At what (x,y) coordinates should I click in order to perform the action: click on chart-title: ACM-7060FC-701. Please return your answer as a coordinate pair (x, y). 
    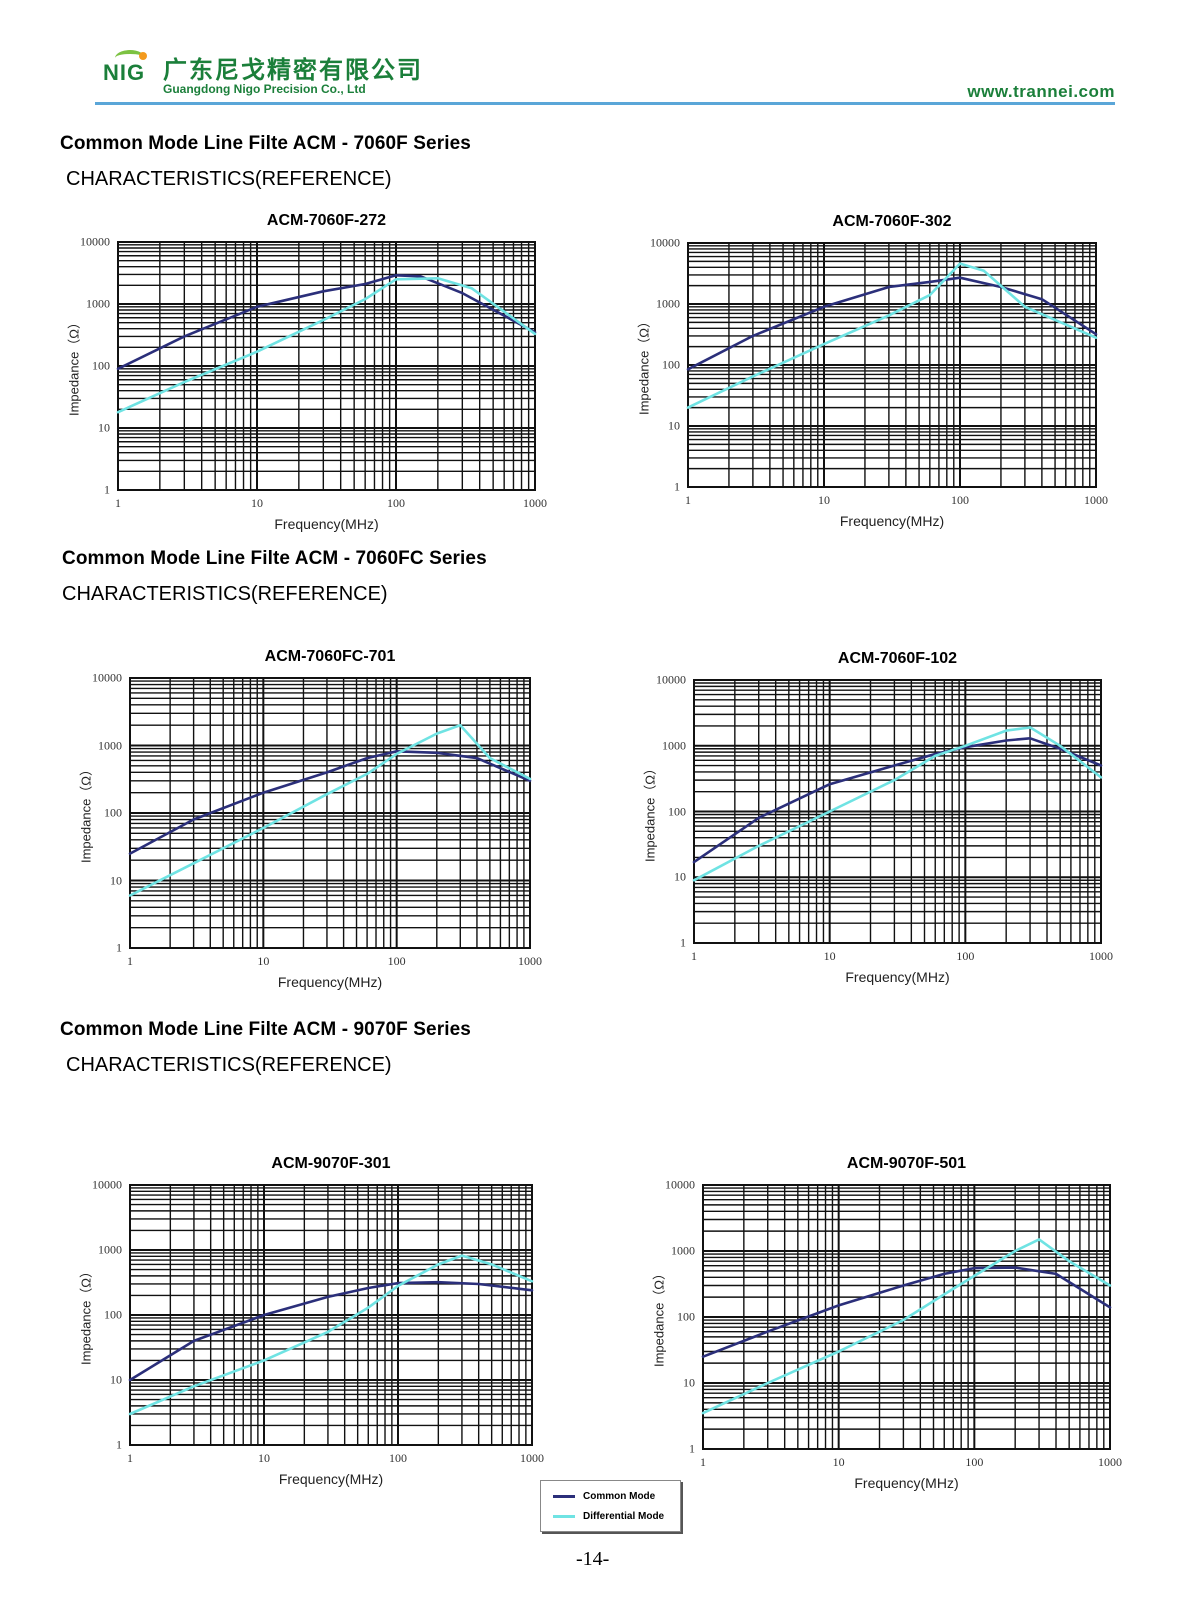
    Looking at the image, I should click on (330, 656).